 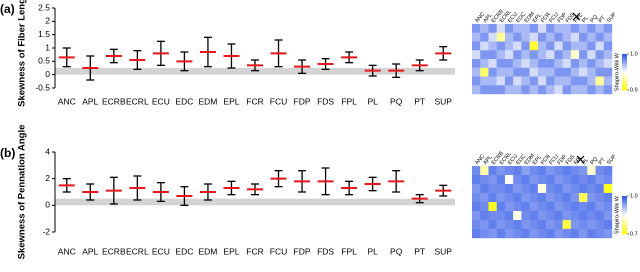 What do you see at coordinates (603, 19) in the screenshot?
I see `column-label: PT` at bounding box center [603, 19].